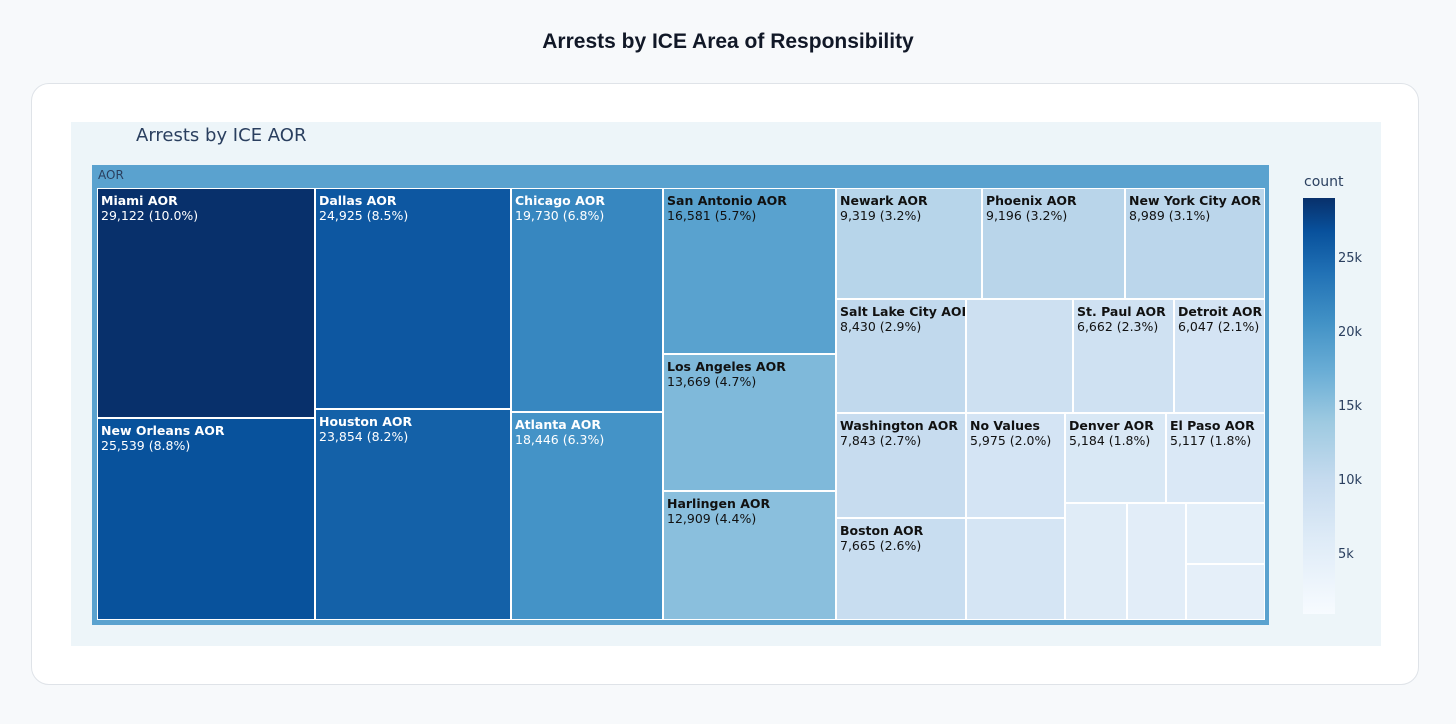 This screenshot has height=724, width=1456. Describe the element at coordinates (1215, 458) in the screenshot. I see `treemap-tile-el-paso-aor: El Paso AOR 5,117 (1.8%)` at that location.